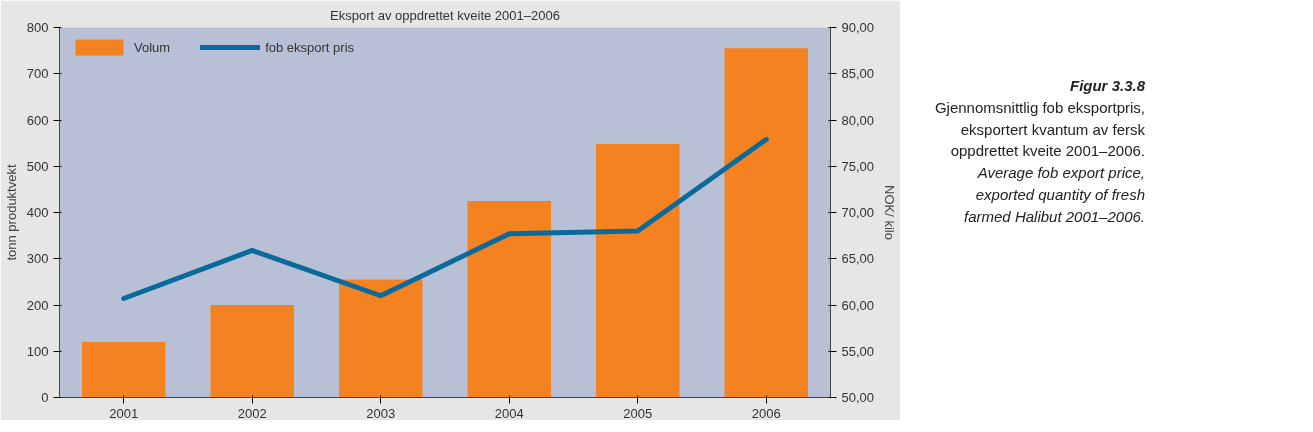 This screenshot has width=1313, height=432. I want to click on y-tick-label: 700, so click(37, 74).